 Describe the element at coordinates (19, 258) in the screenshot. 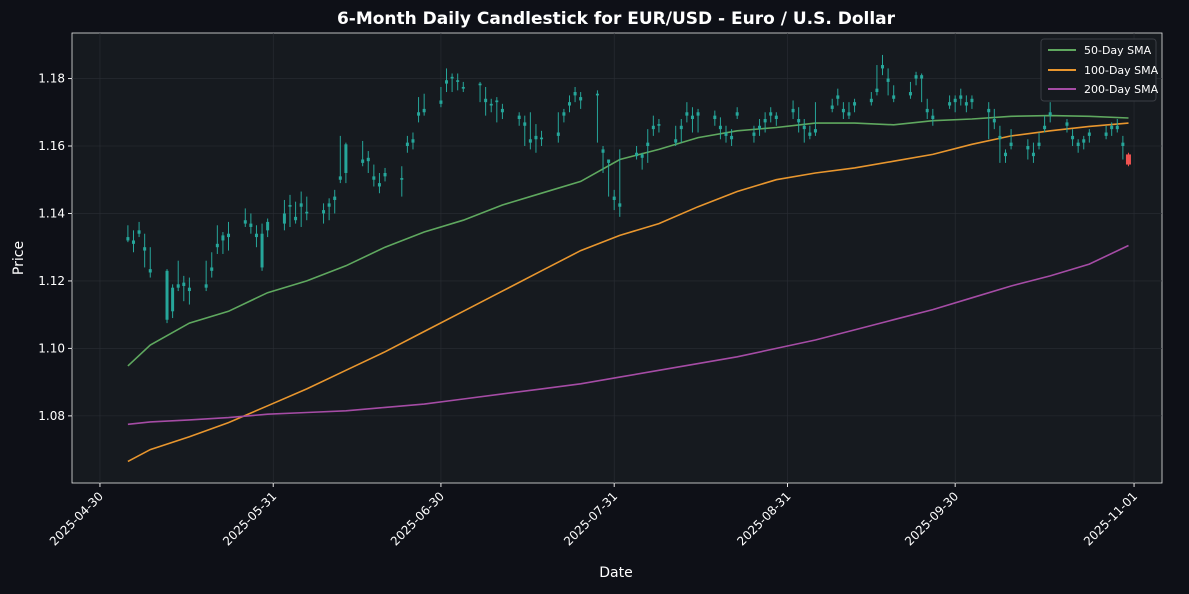

I see `y-axis-label: Price` at that location.